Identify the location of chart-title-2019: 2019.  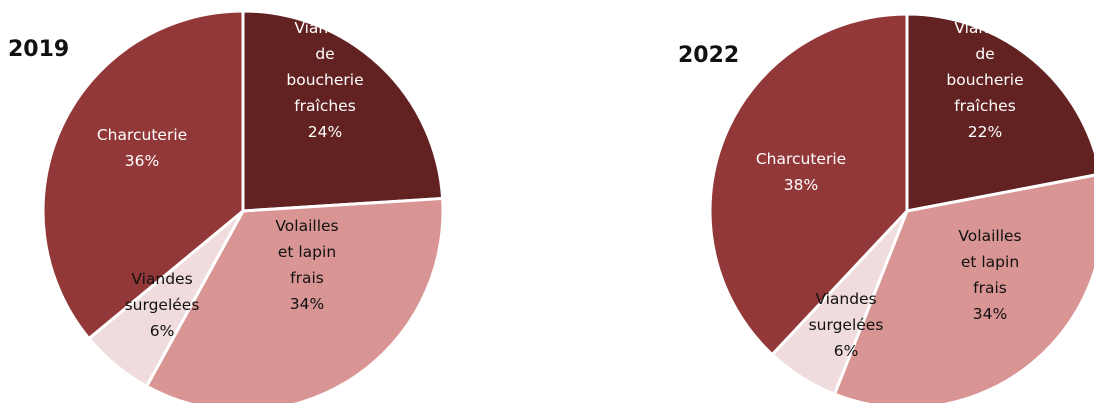
(38, 49).